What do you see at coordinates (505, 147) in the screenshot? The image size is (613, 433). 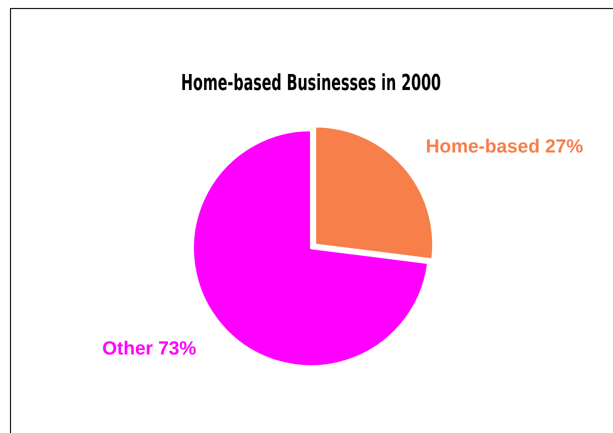 I see `slice-label: Home-based 27%` at bounding box center [505, 147].